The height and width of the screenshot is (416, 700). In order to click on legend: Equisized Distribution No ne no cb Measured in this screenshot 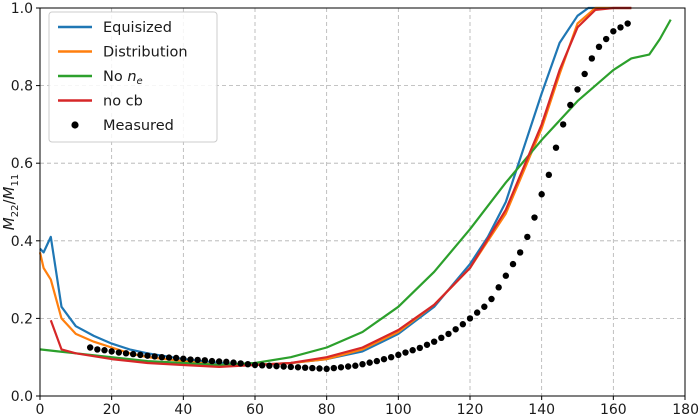, I will do `click(133, 77)`.